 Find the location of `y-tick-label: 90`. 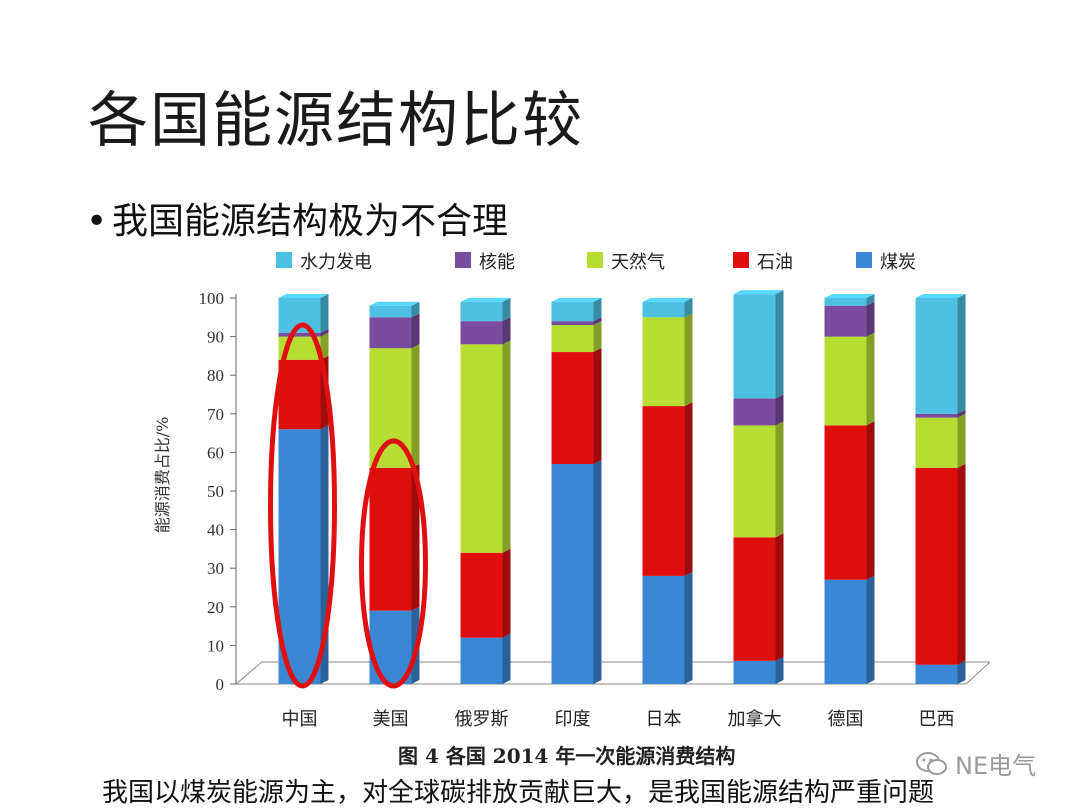

y-tick-label: 90 is located at coordinates (215, 337).